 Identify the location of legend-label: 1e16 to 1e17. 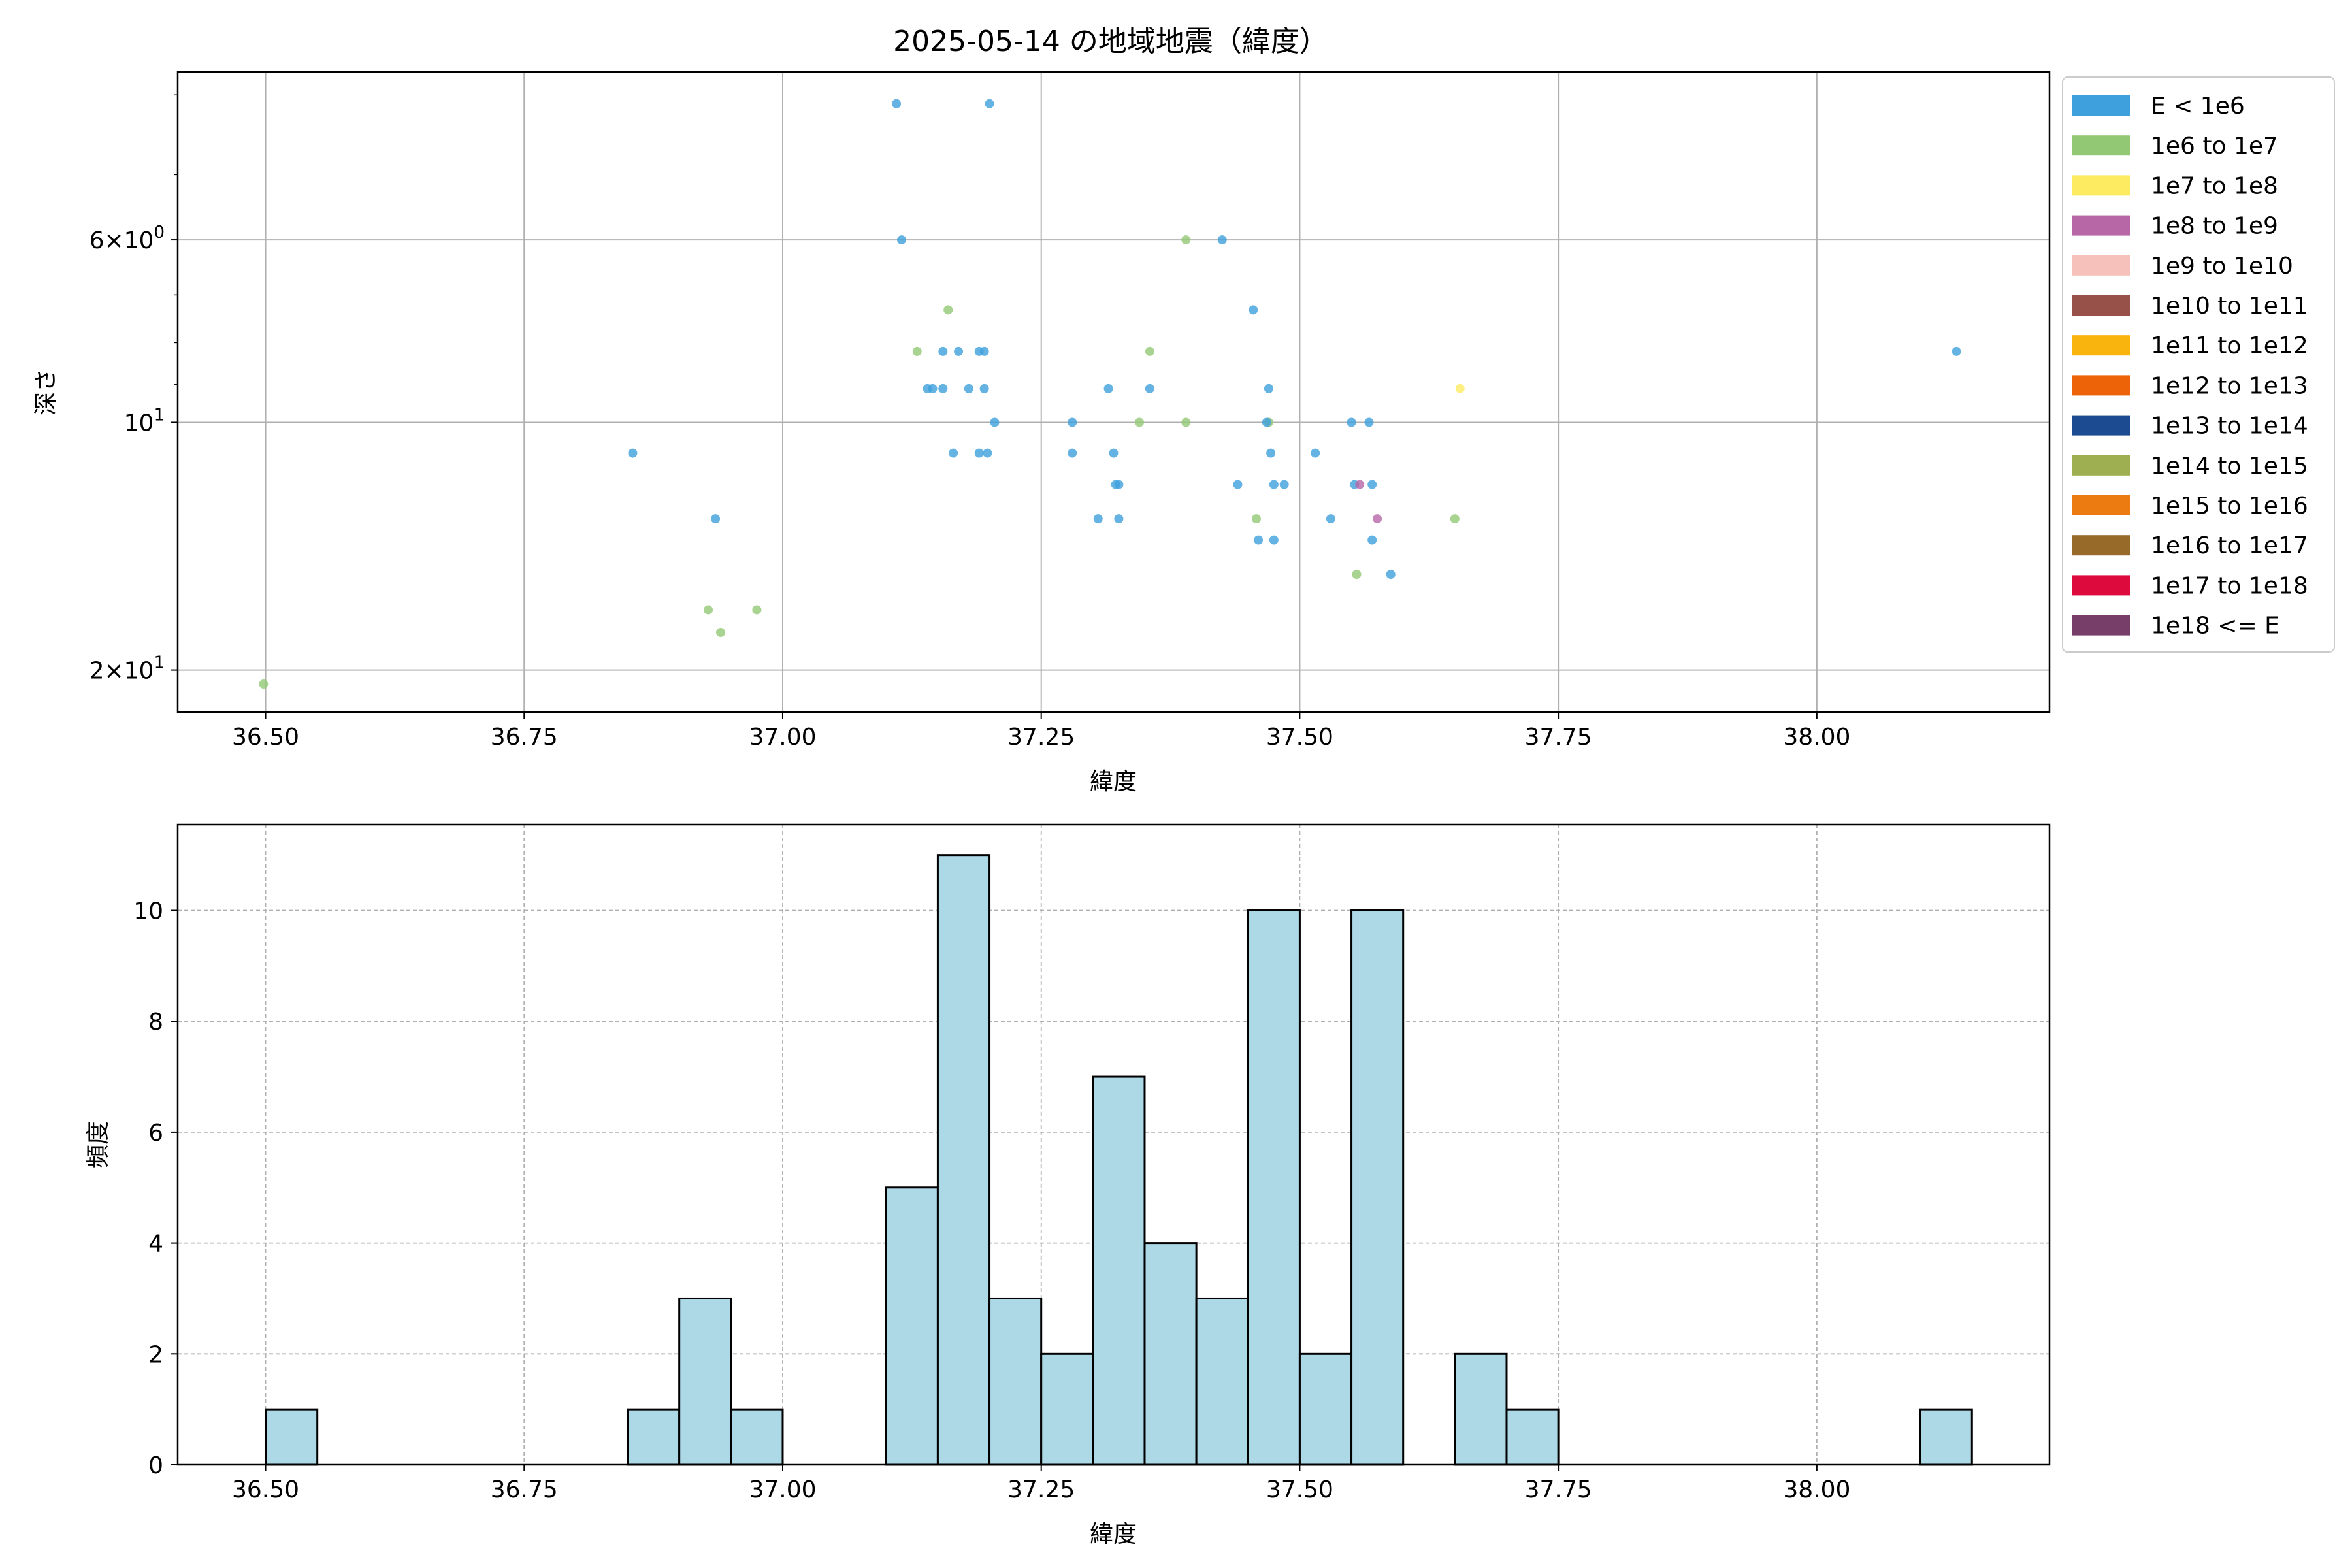
(2229, 545).